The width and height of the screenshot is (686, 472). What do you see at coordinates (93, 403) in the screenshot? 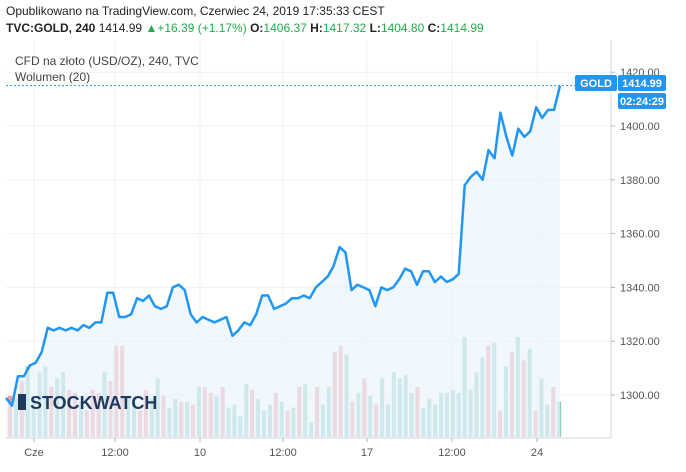
I see `watermark-text: STOCKWATCH` at bounding box center [93, 403].